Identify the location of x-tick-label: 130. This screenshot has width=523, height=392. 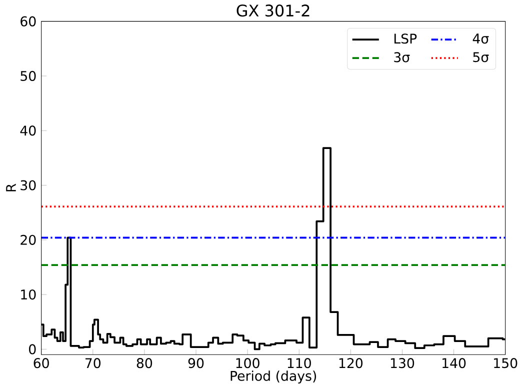
(402, 363).